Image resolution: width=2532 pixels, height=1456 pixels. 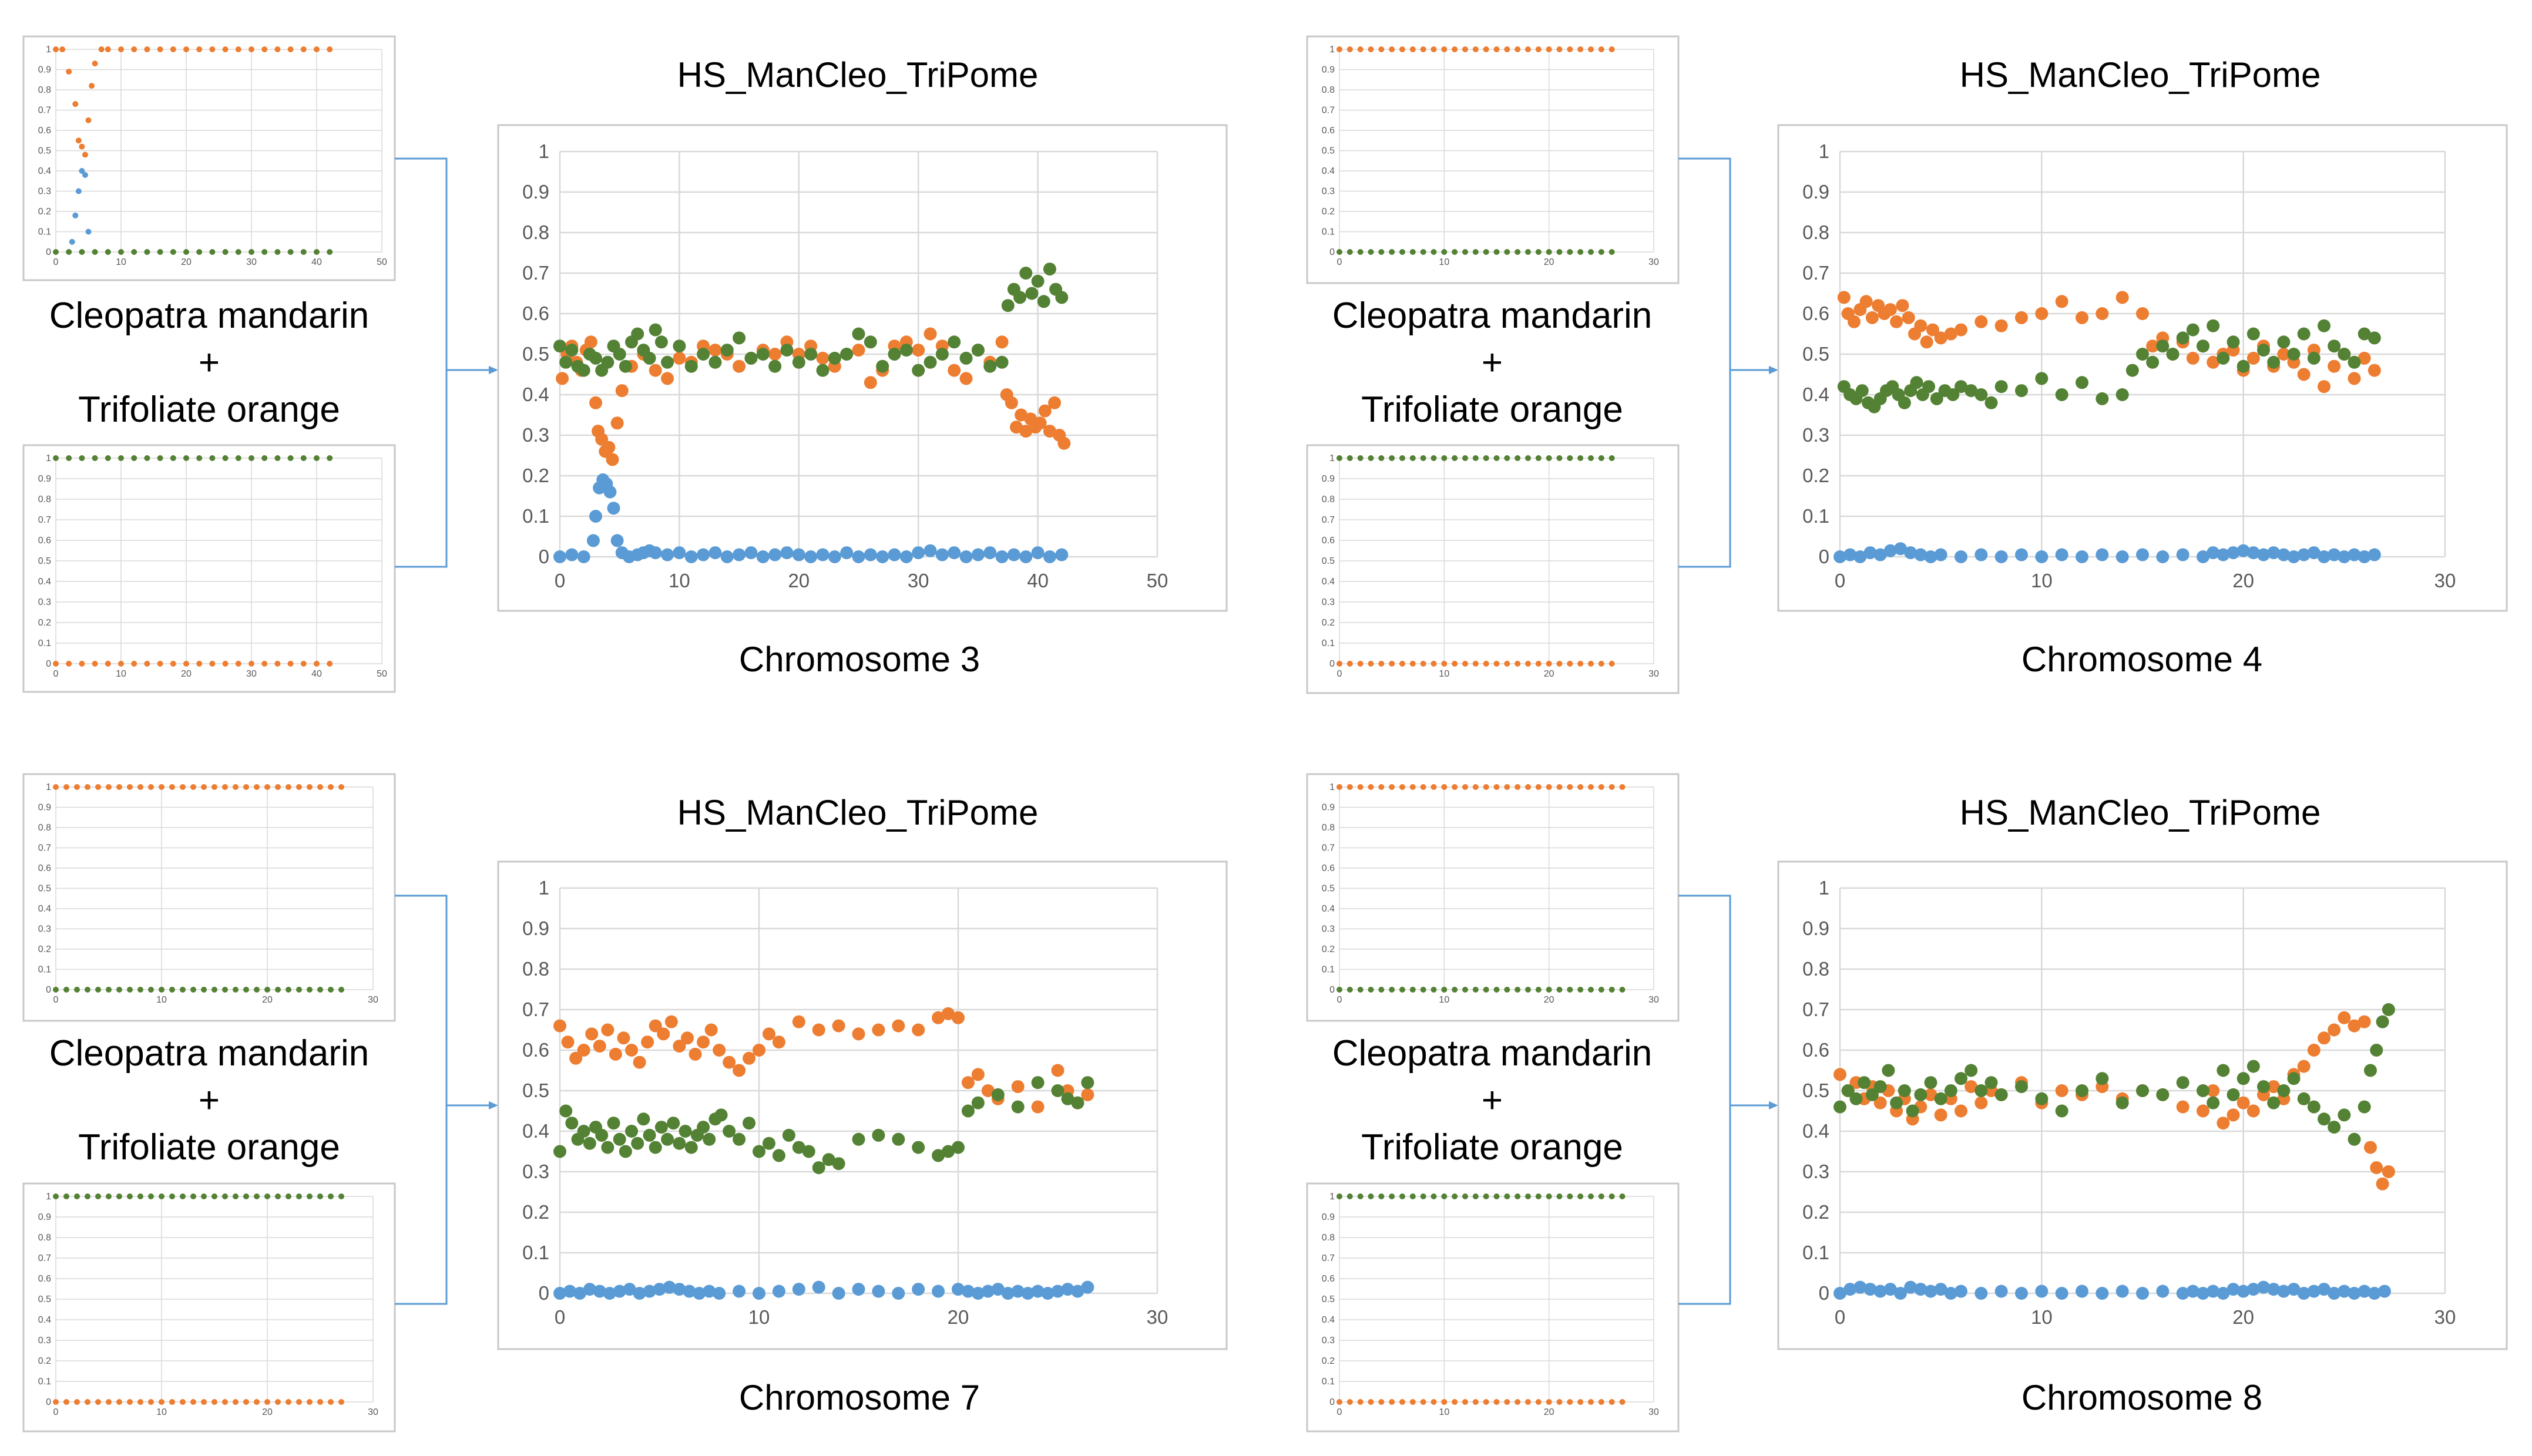 What do you see at coordinates (316, 674) in the screenshot?
I see `x-tick-label: 40` at bounding box center [316, 674].